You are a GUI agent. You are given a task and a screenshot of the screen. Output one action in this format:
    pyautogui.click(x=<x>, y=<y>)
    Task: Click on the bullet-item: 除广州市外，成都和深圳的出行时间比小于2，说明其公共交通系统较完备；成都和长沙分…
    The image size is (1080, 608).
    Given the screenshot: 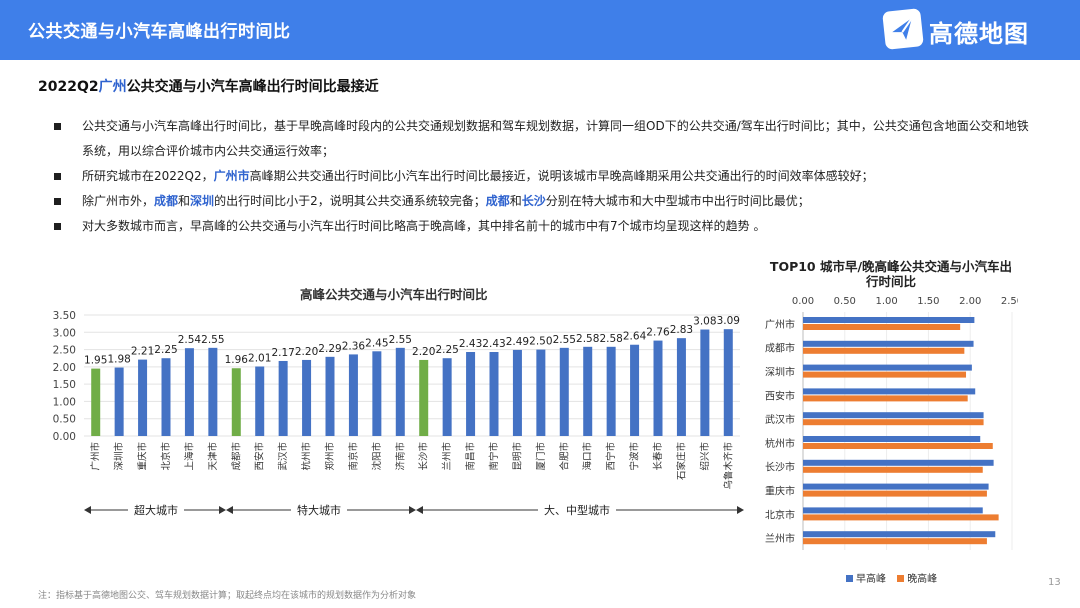 What is the action you would take?
    pyautogui.click(x=544, y=201)
    